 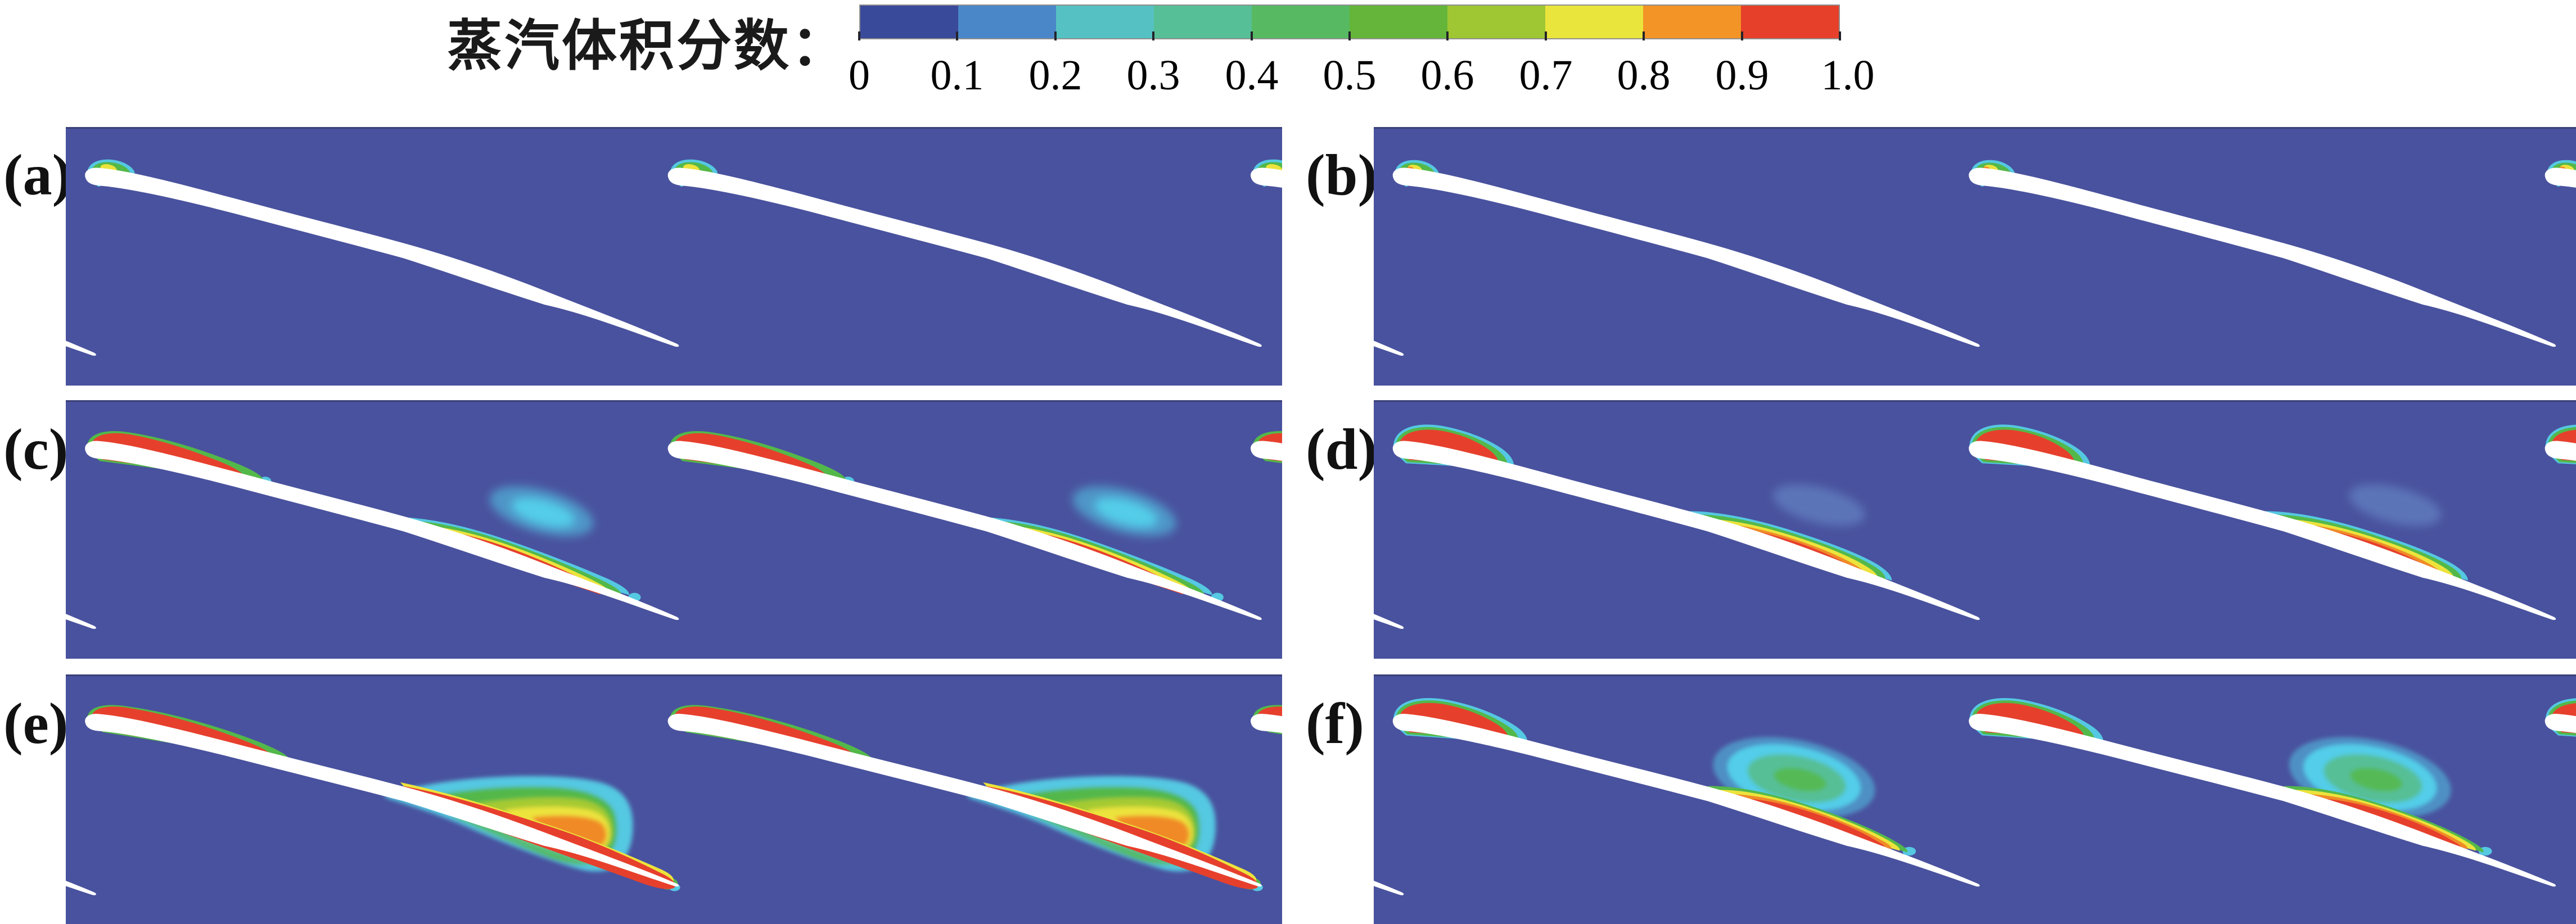 I want to click on contour-plot-d, so click(x=1975, y=530).